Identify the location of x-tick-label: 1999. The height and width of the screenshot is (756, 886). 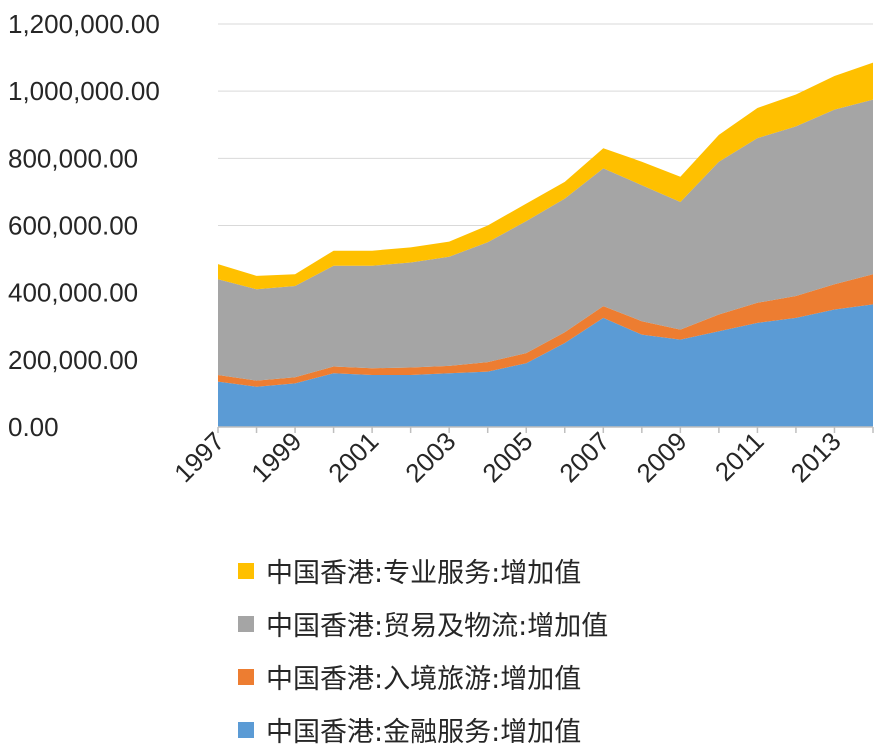
(276, 457).